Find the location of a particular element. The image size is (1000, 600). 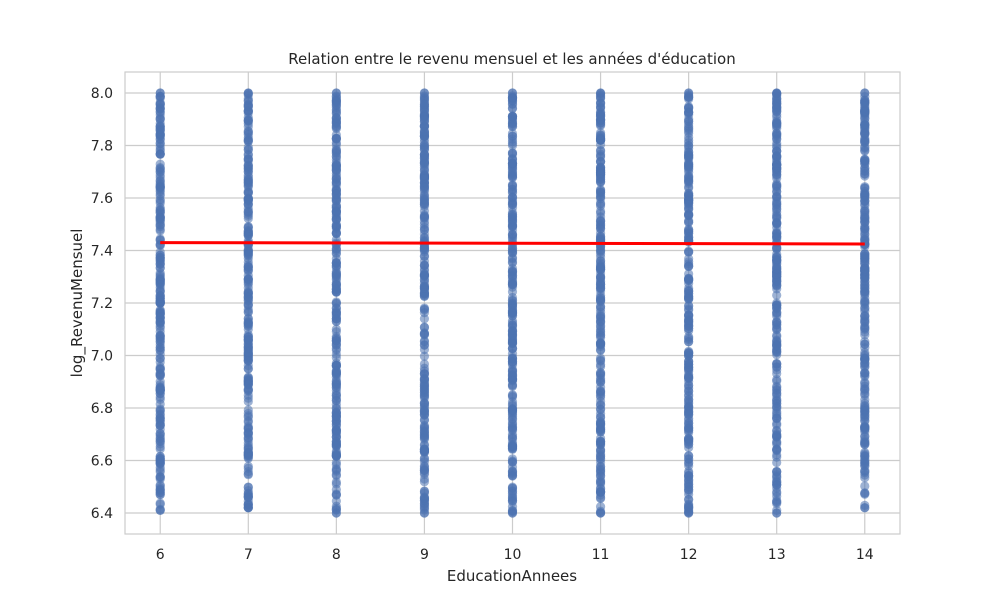

y-axis-label: log_RevenuMensuel is located at coordinates (77, 303).